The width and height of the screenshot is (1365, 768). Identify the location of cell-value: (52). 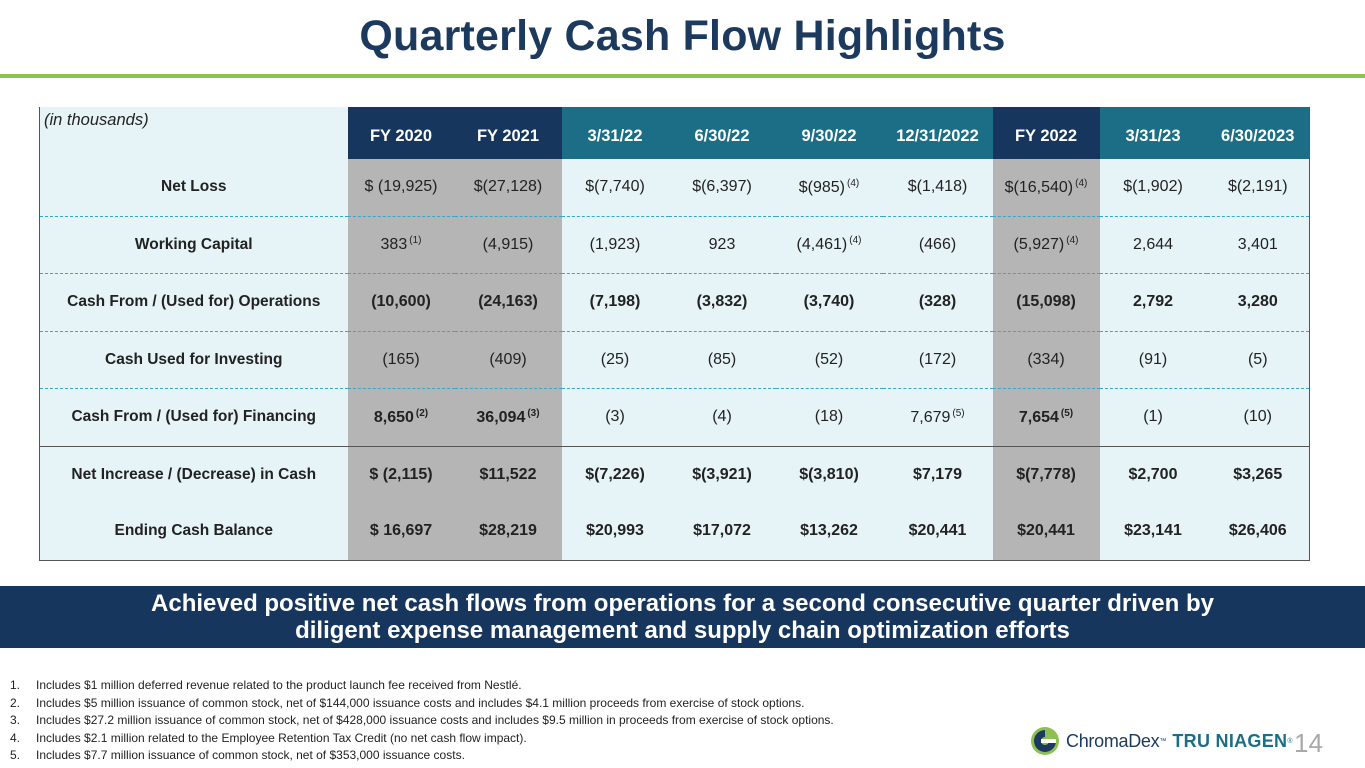
(829, 359).